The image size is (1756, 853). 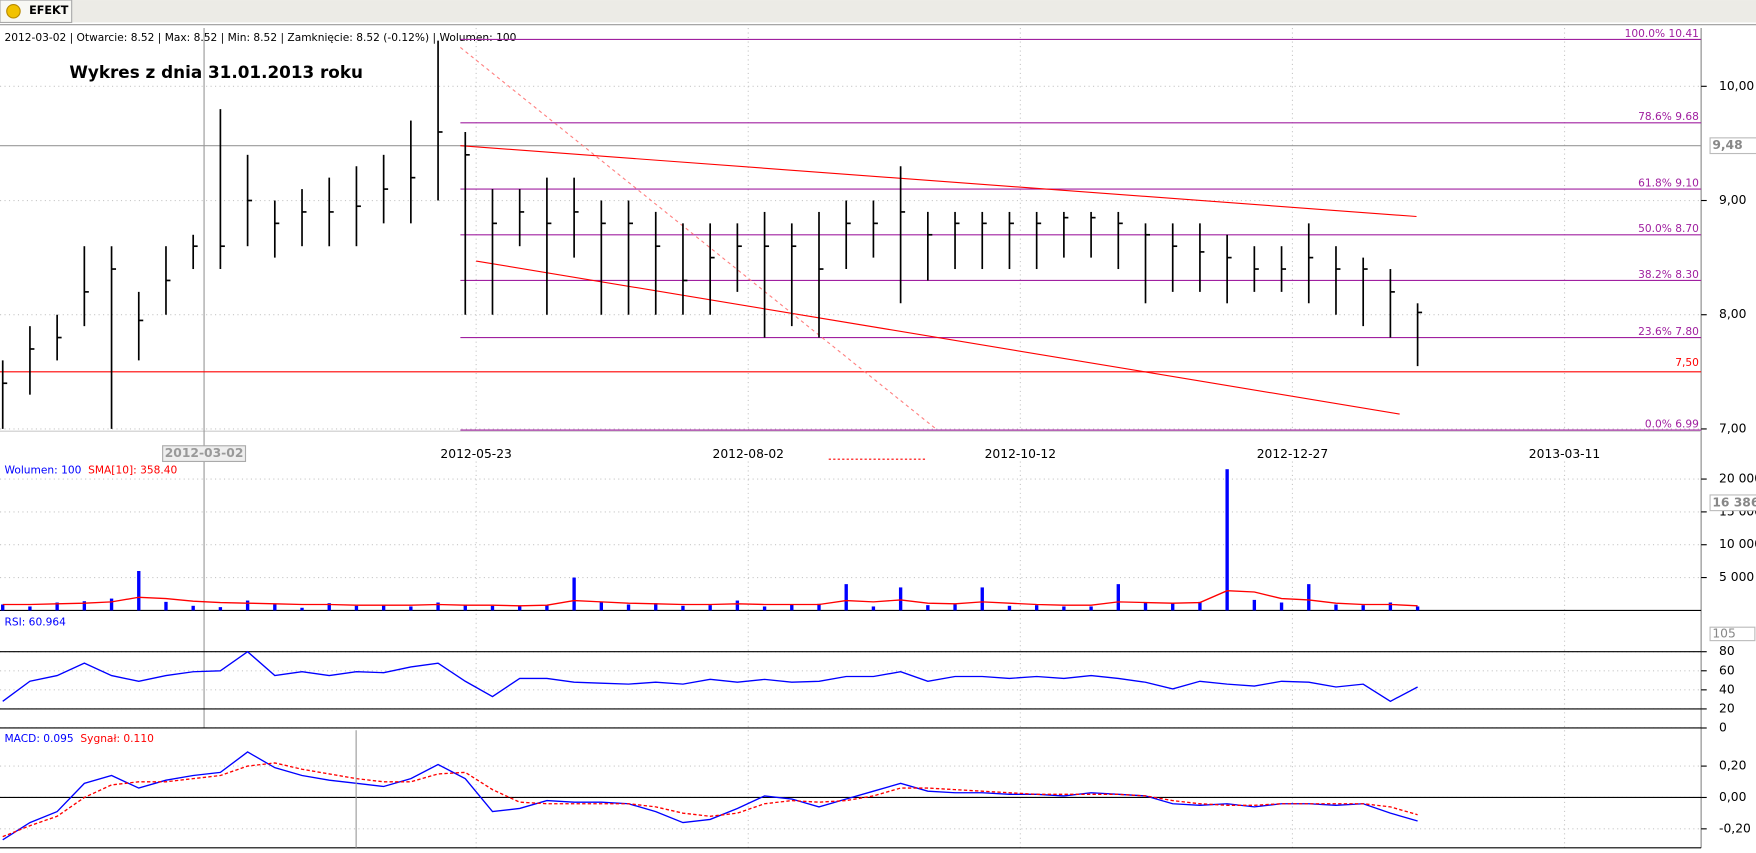 What do you see at coordinates (748, 454) in the screenshot?
I see `x-tick-label: 2012-08-02` at bounding box center [748, 454].